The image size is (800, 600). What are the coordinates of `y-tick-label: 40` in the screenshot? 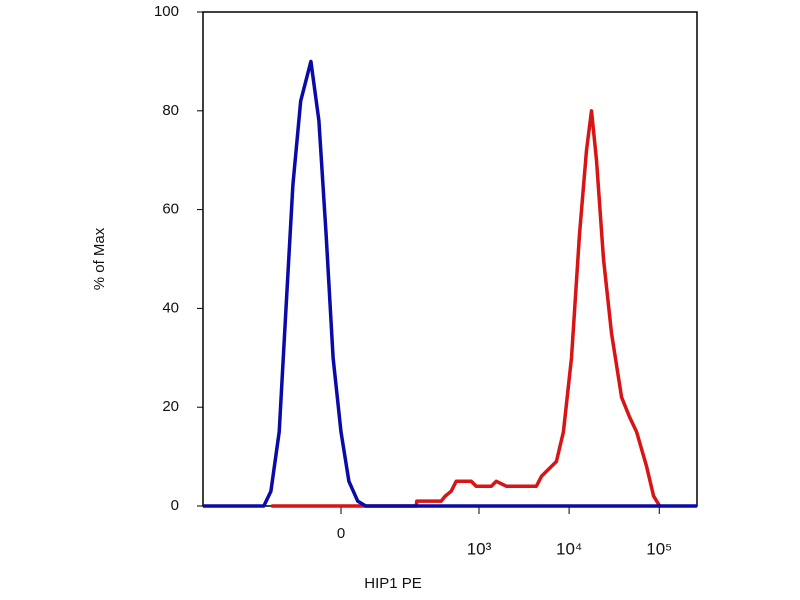 It's located at (170, 307).